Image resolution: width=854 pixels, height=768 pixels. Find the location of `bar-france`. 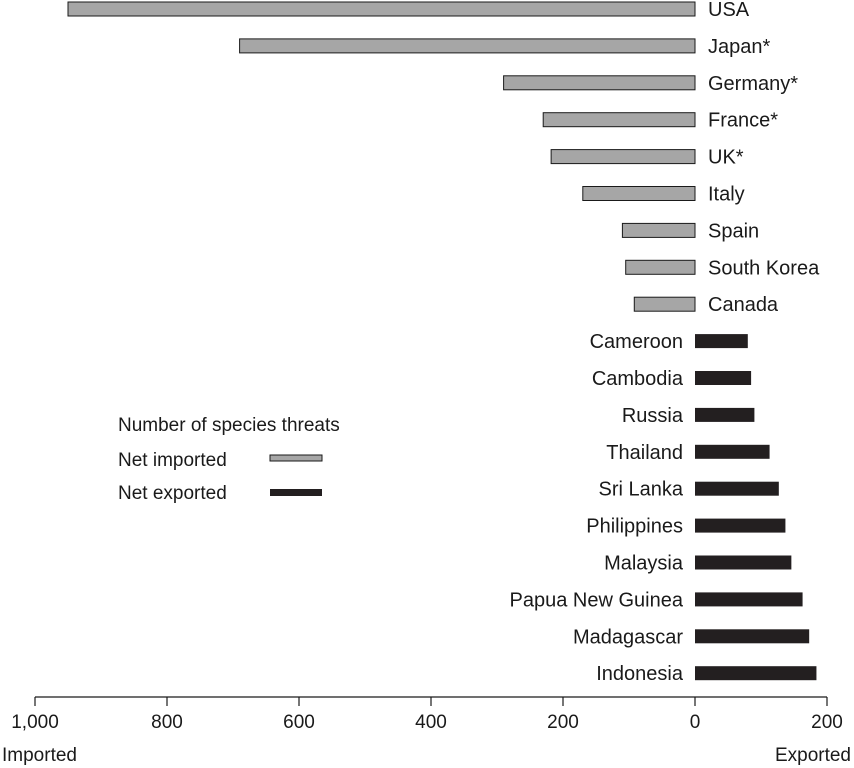

bar-france is located at coordinates (619, 120).